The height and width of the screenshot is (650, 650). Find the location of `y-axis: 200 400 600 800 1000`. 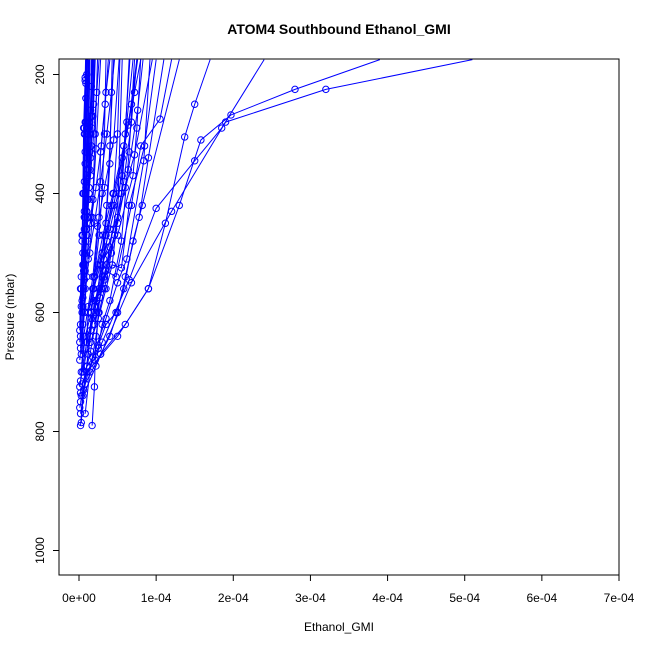

y-axis: 200 400 600 800 1000 is located at coordinates (46, 314).